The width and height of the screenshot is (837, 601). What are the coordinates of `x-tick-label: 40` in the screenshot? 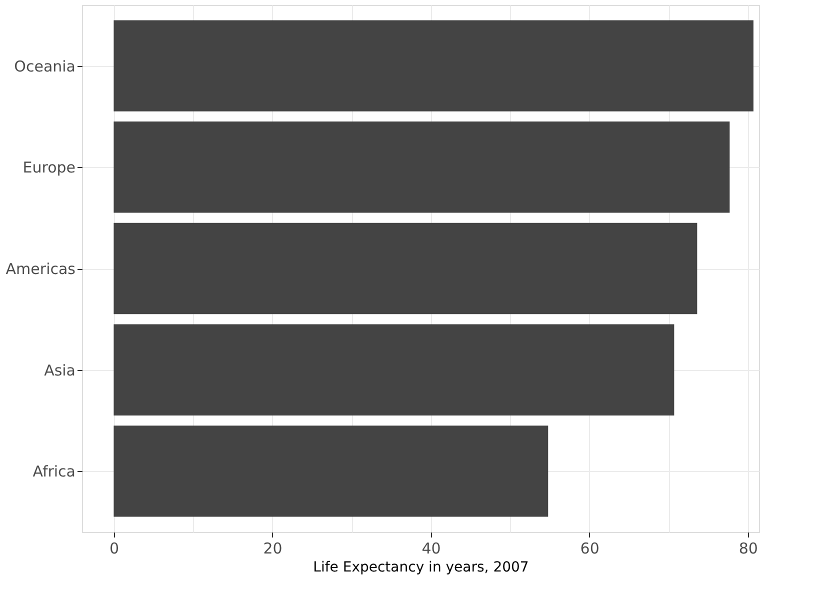 It's located at (431, 549).